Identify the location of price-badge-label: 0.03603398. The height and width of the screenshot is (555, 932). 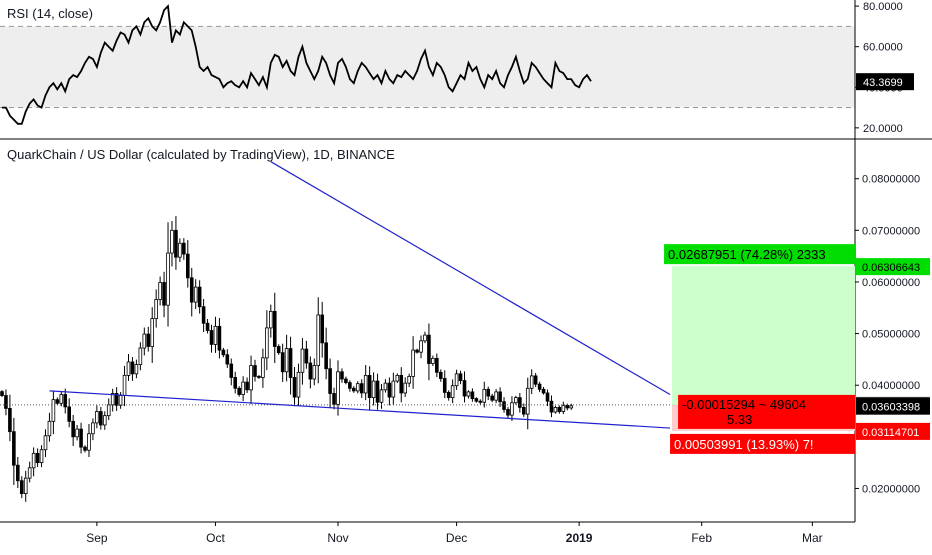
(891, 408).